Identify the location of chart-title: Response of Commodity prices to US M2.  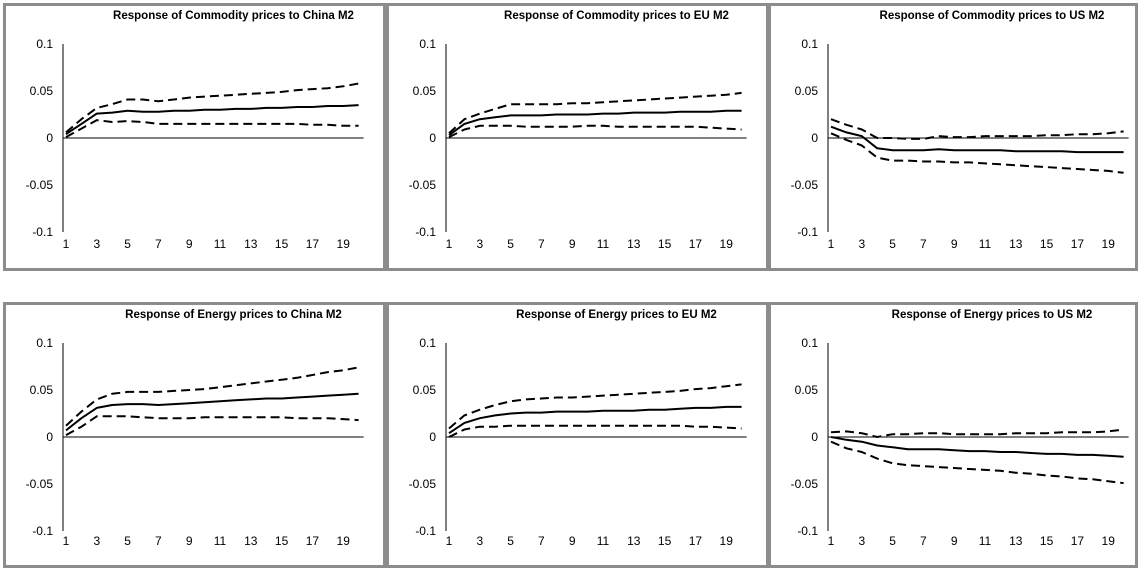
(992, 16).